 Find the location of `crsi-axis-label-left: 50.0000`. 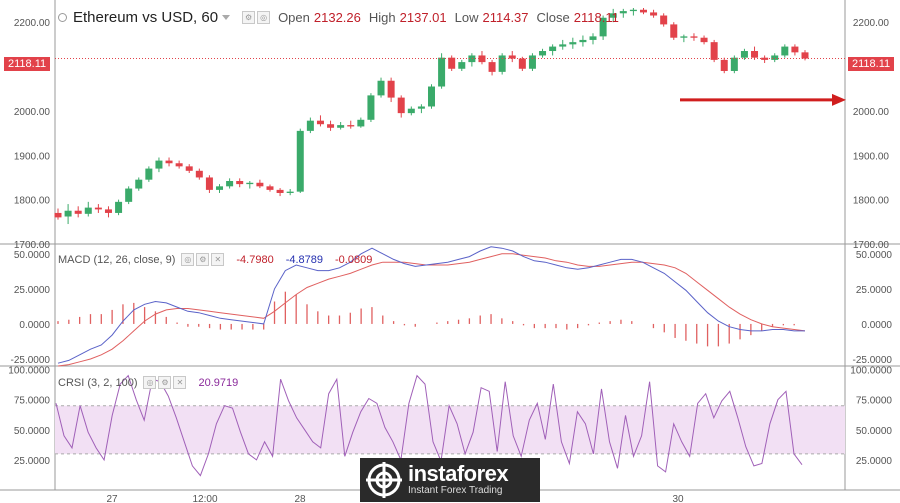

crsi-axis-label-left: 50.0000 is located at coordinates (32, 431).